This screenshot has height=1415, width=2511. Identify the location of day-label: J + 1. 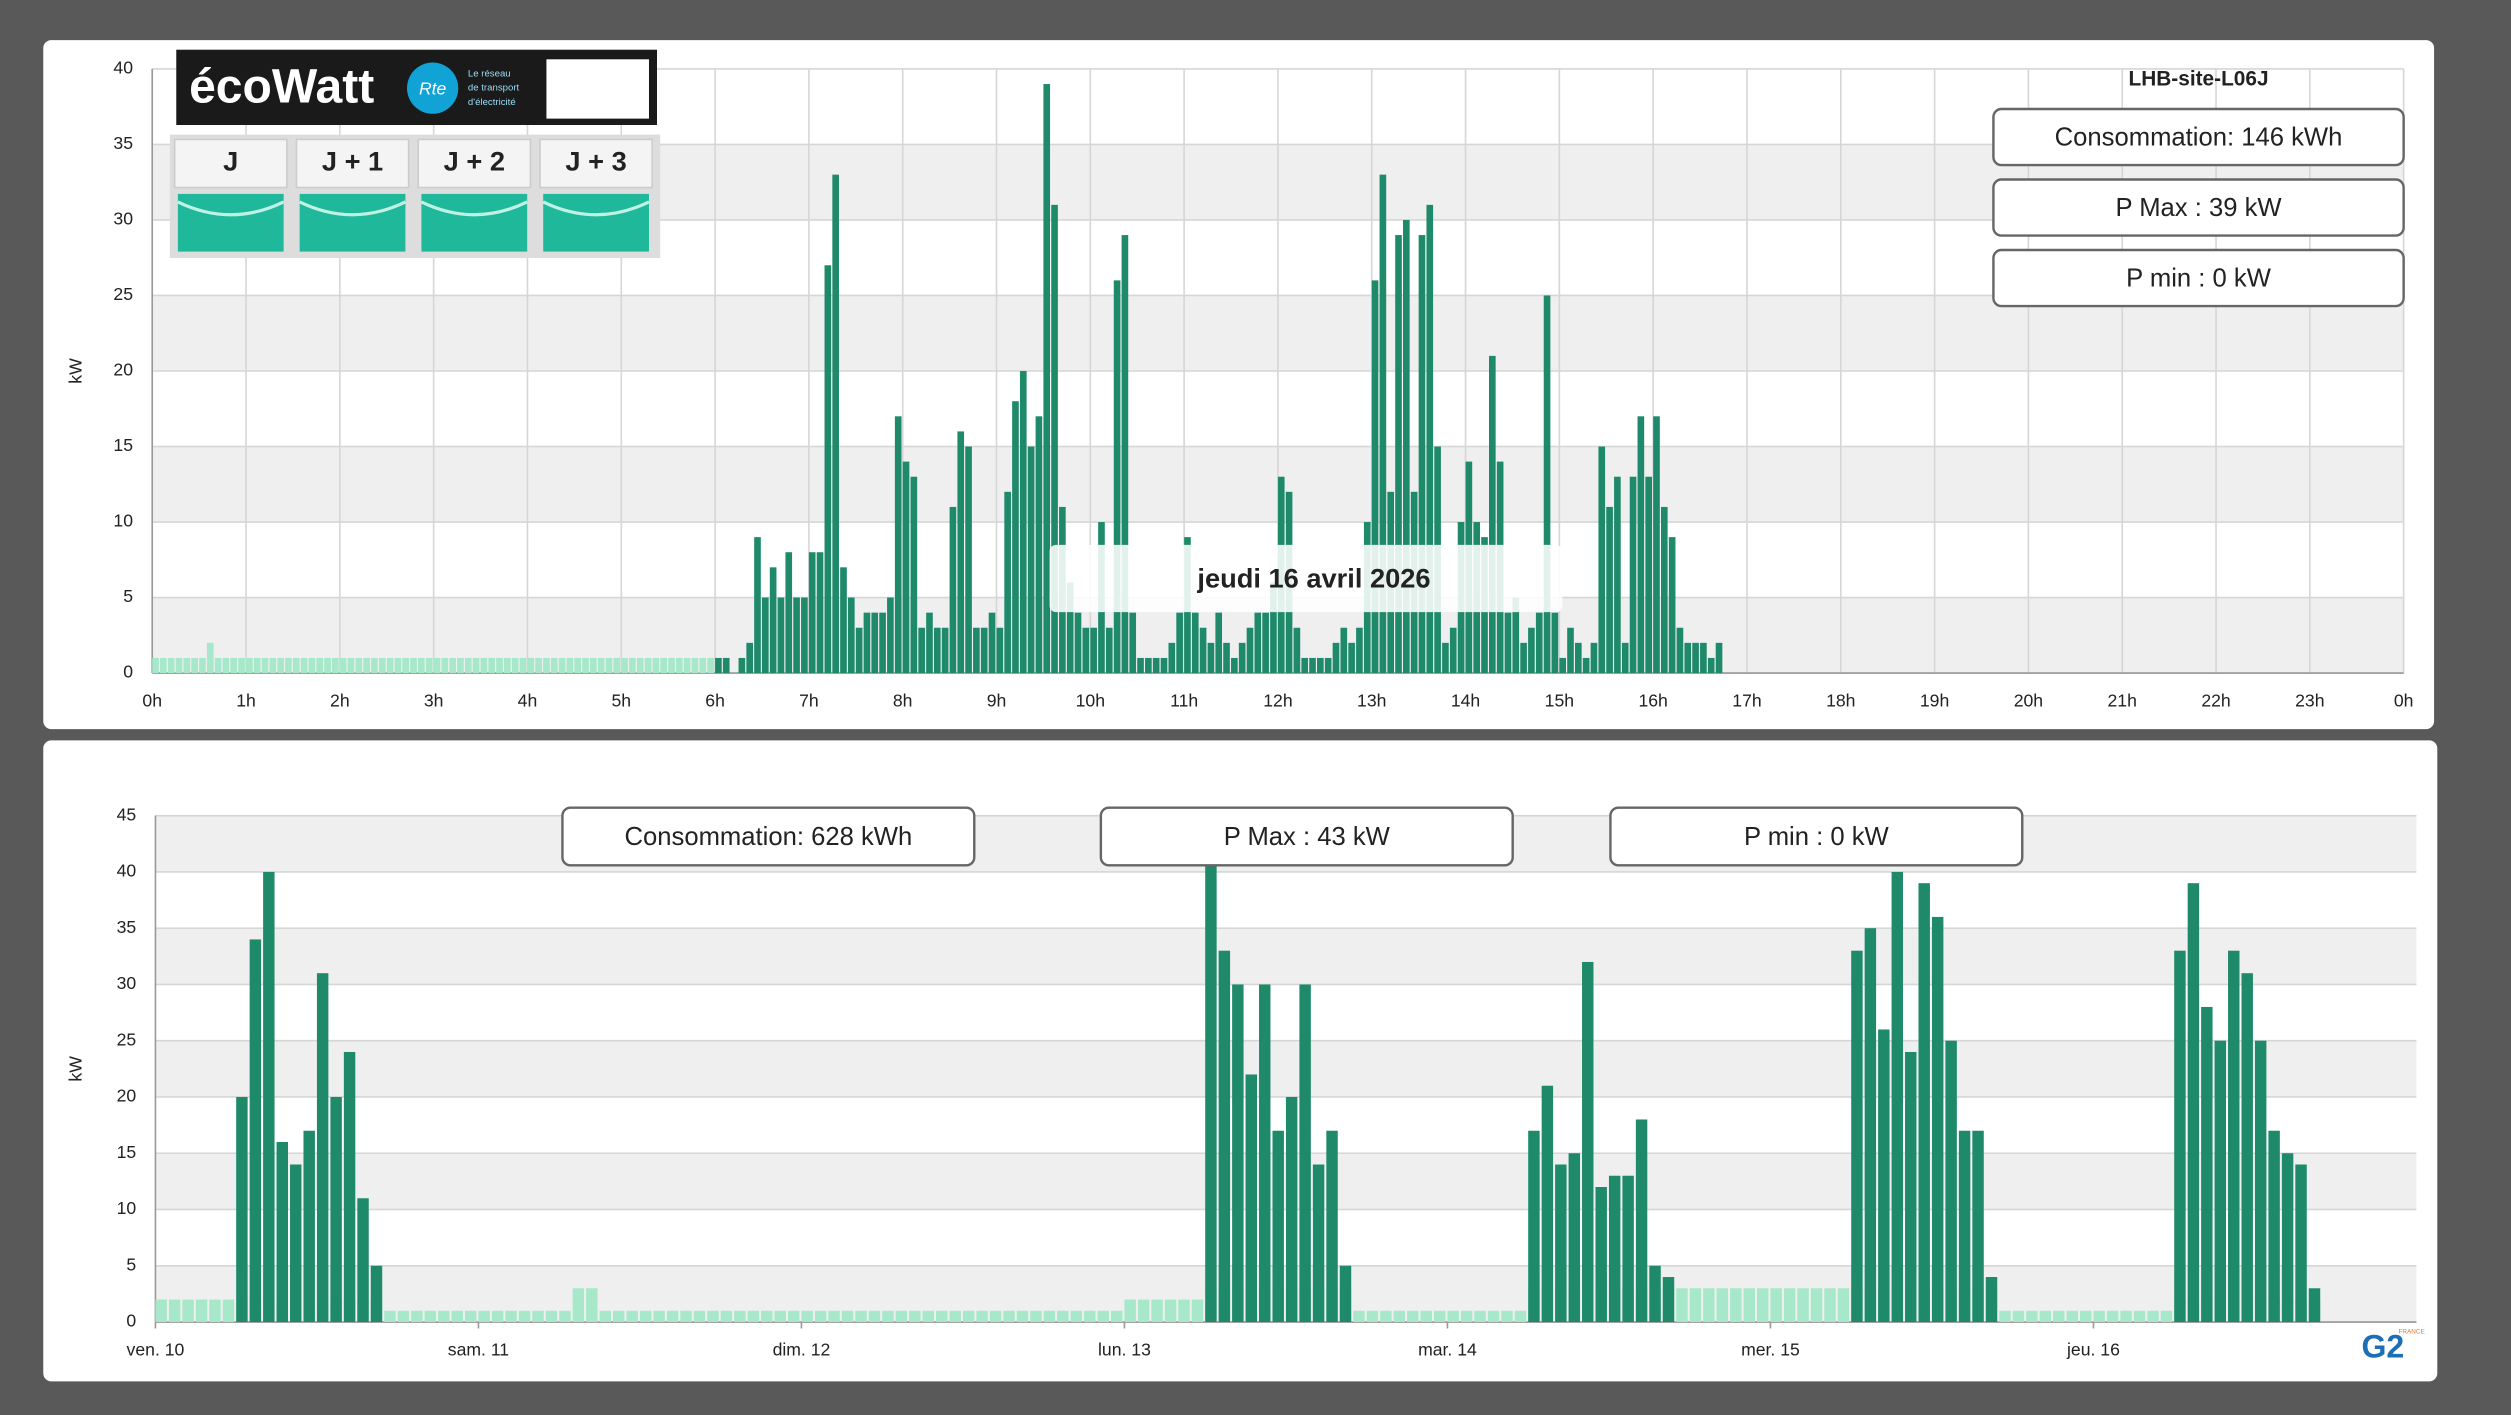
(352, 161).